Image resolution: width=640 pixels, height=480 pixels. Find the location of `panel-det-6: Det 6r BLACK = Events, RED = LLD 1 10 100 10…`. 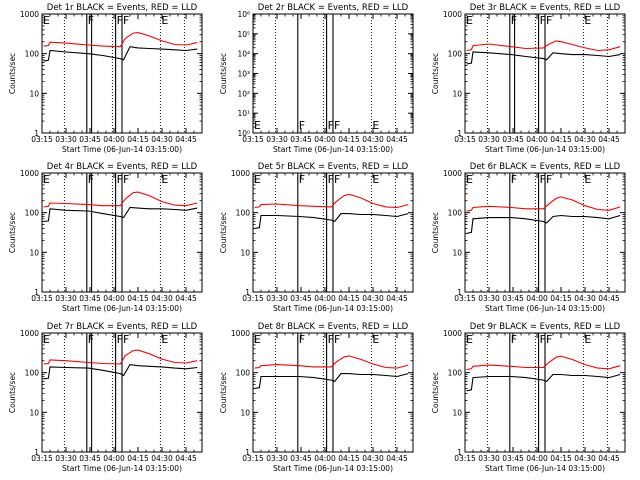

panel-det-6: Det 6r BLACK = Events, RED = LLD 1 10 100 10… is located at coordinates (528, 237).